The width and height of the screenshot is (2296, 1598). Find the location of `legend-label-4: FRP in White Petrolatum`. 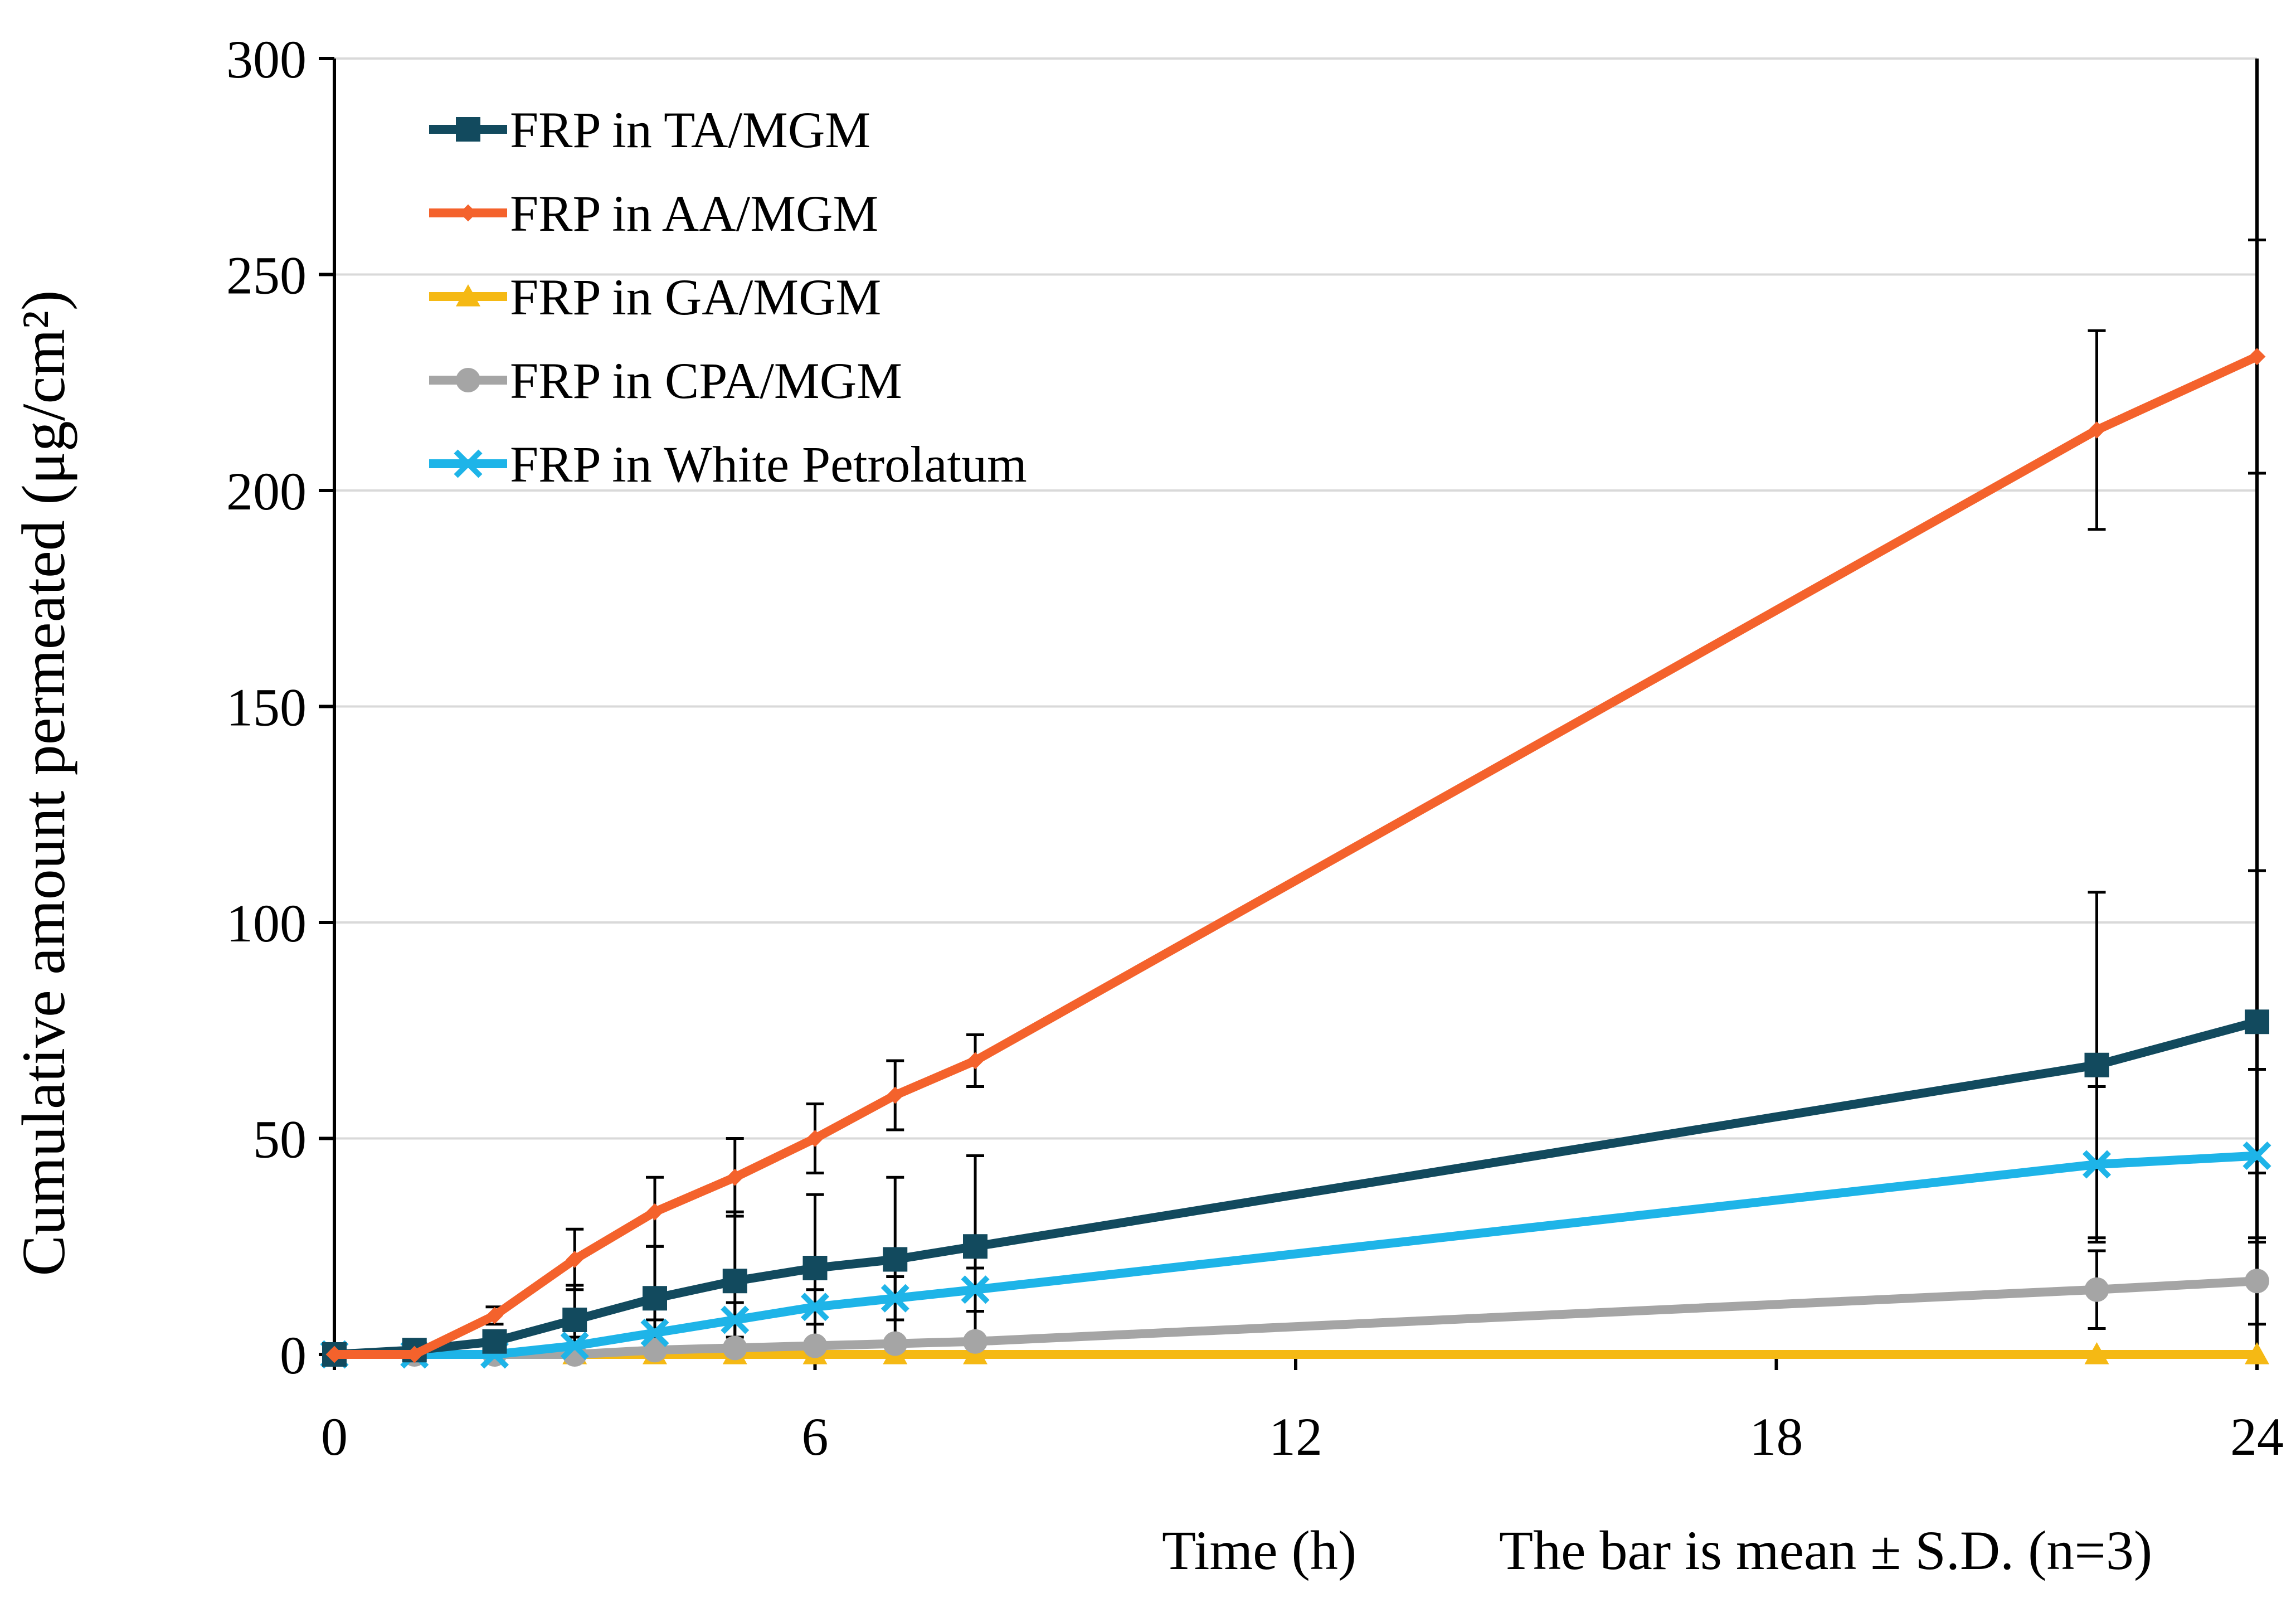

legend-label-4: FRP in White Petrolatum is located at coordinates (768, 464).